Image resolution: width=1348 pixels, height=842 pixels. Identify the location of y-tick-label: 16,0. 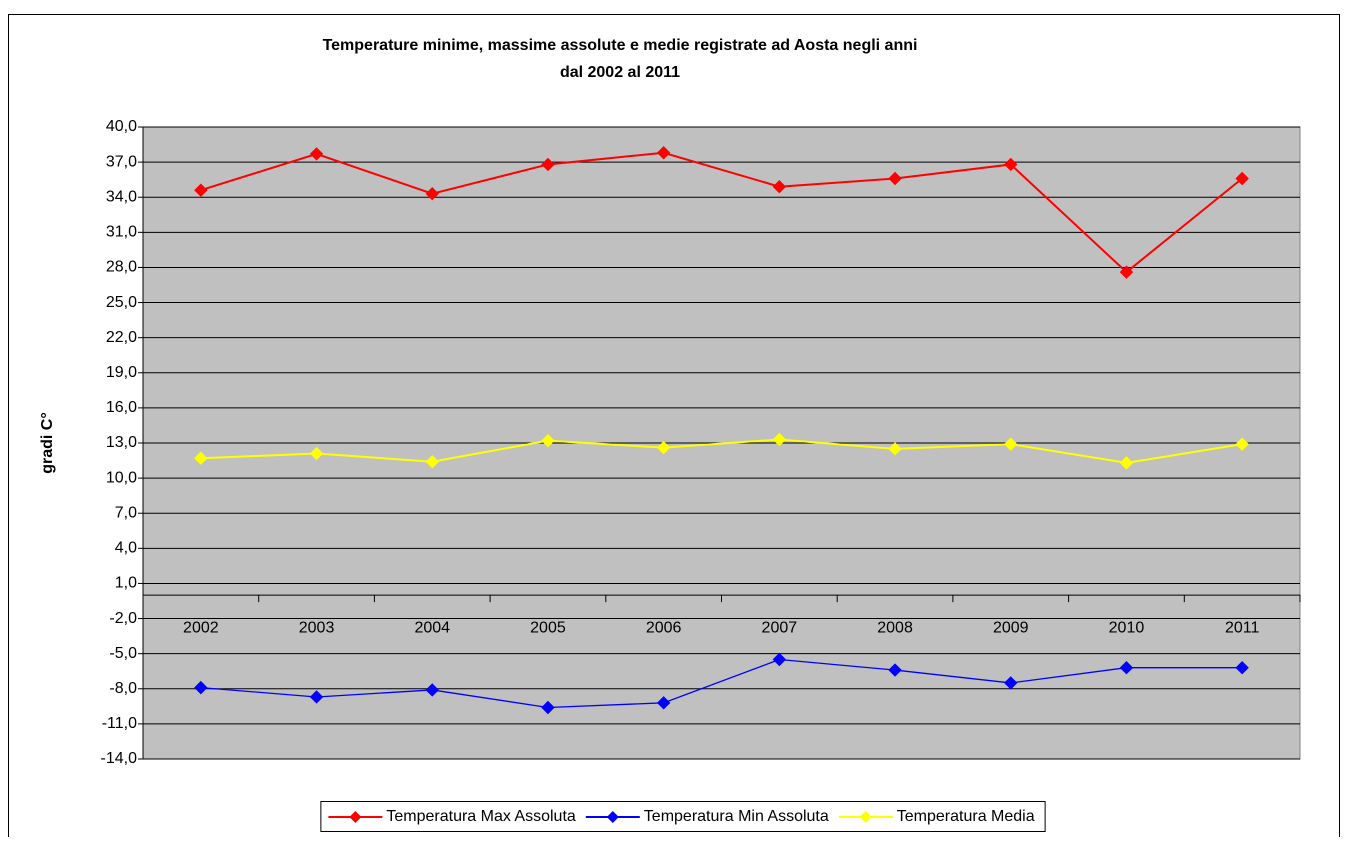
(121, 407).